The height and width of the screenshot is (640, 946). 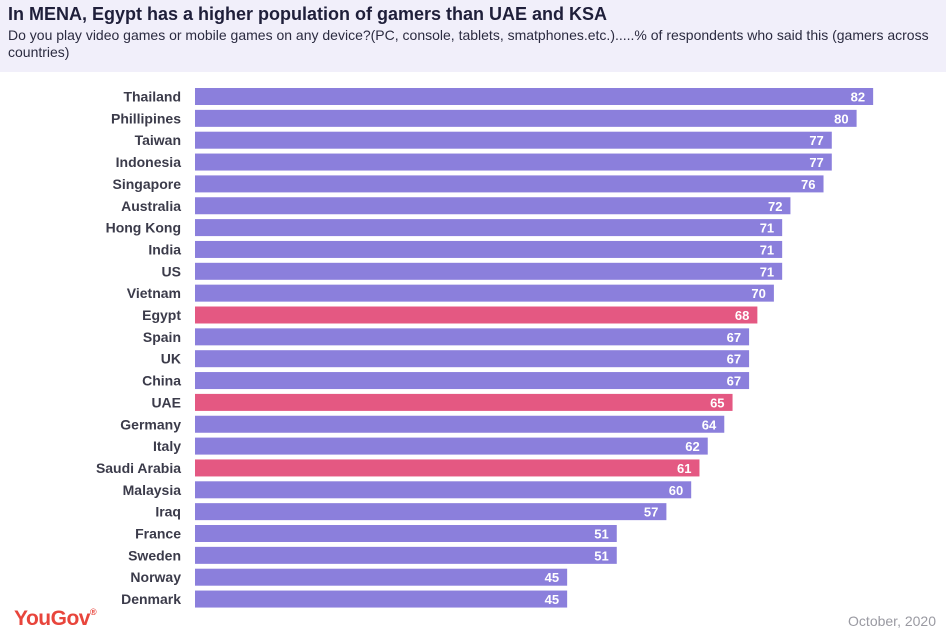 I want to click on value-label-sweden: 51, so click(x=601, y=555).